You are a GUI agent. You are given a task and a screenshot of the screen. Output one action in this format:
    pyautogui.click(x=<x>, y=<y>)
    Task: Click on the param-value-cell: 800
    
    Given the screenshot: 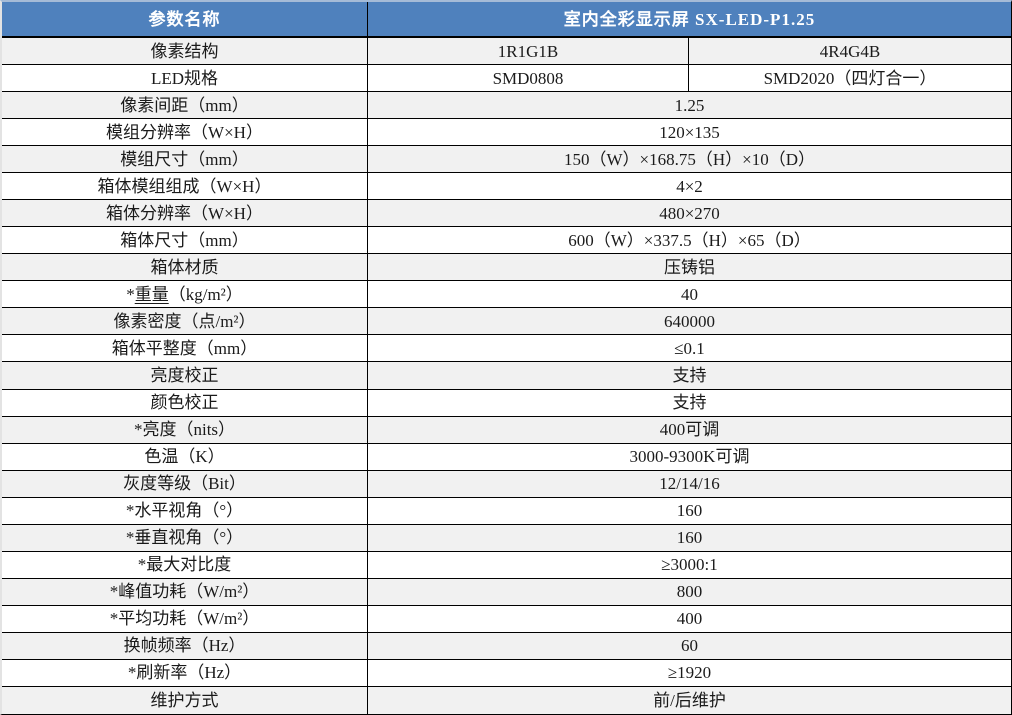 What is the action you would take?
    pyautogui.click(x=689, y=592)
    